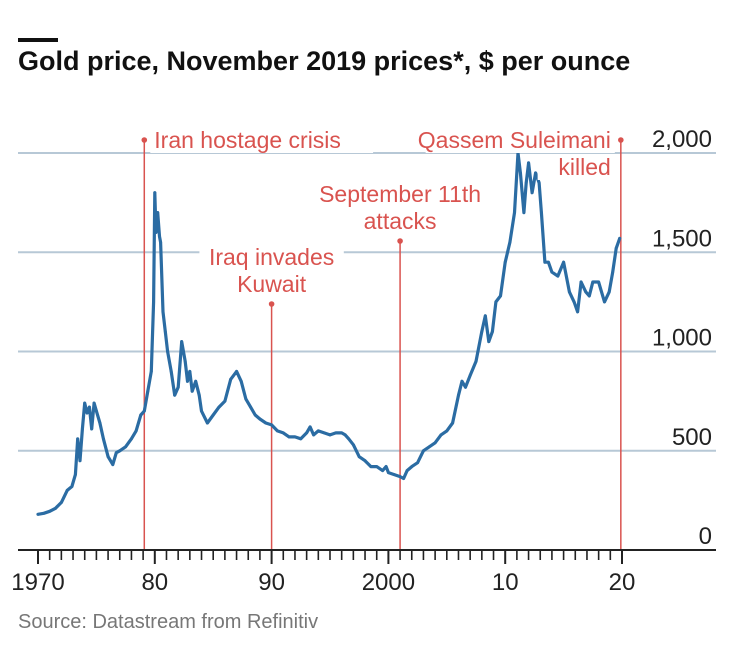 The height and width of the screenshot is (650, 742). I want to click on annotation-label: Qassem Suleimani, so click(514, 140).